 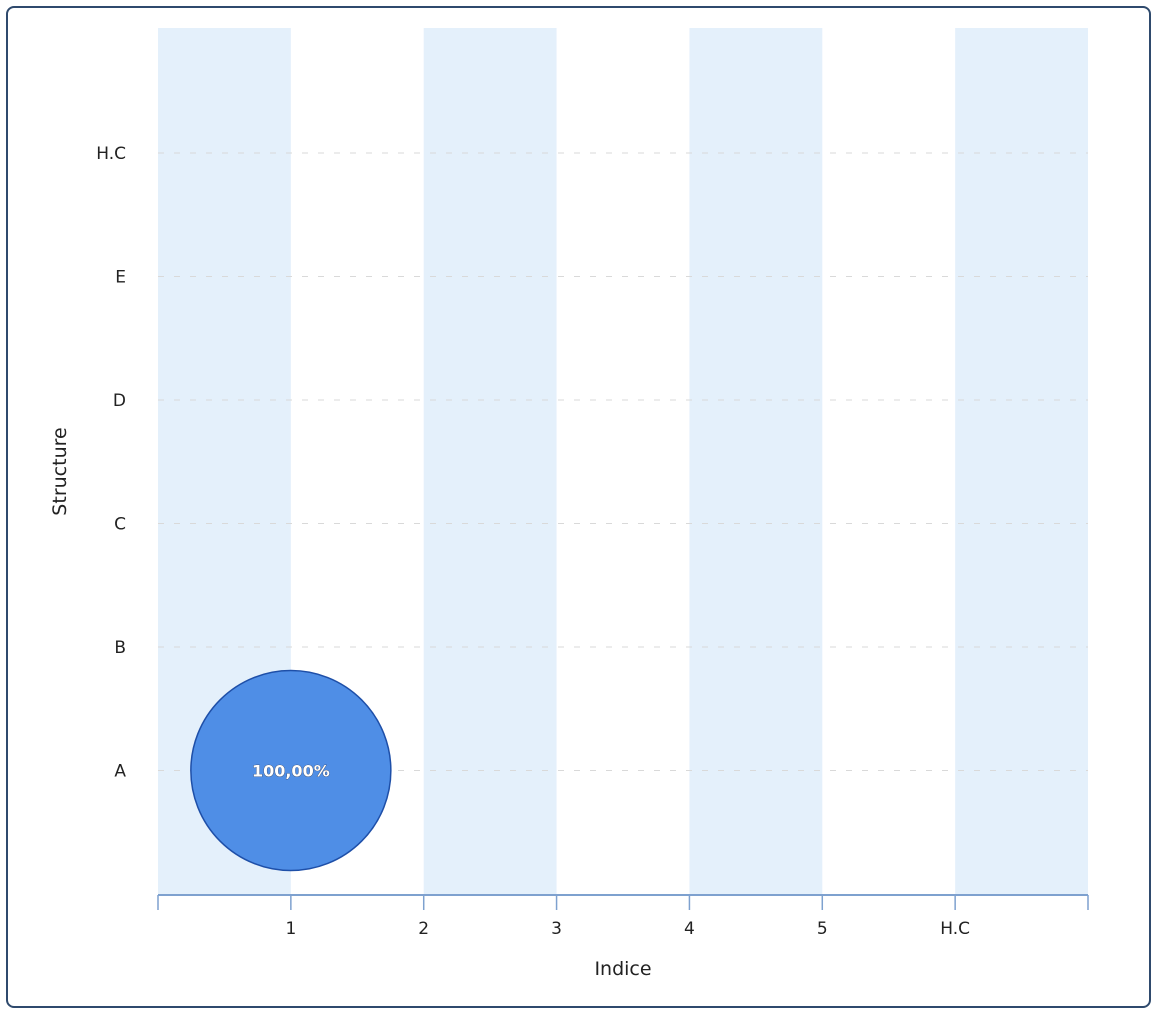 I want to click on x-tick-label: 5, so click(x=822, y=929).